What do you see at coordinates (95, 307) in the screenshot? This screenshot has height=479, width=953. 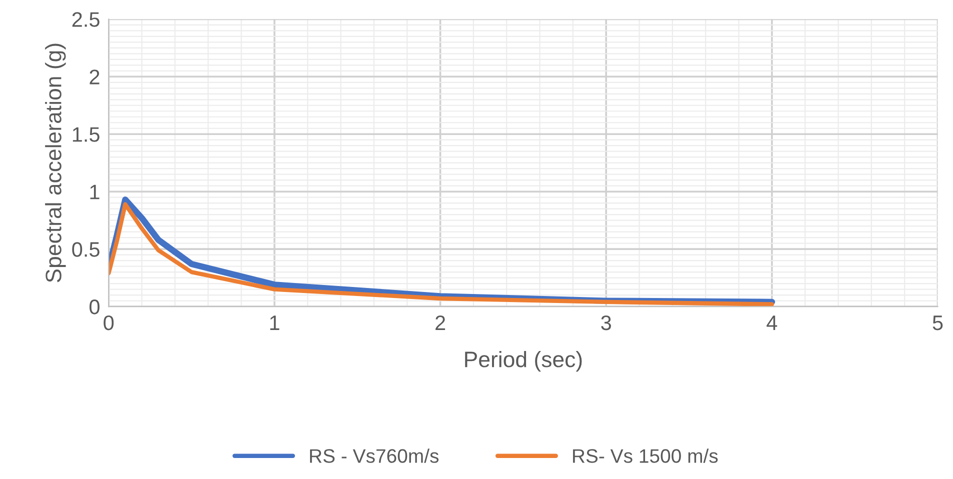 I see `y-tick-label: 0` at bounding box center [95, 307].